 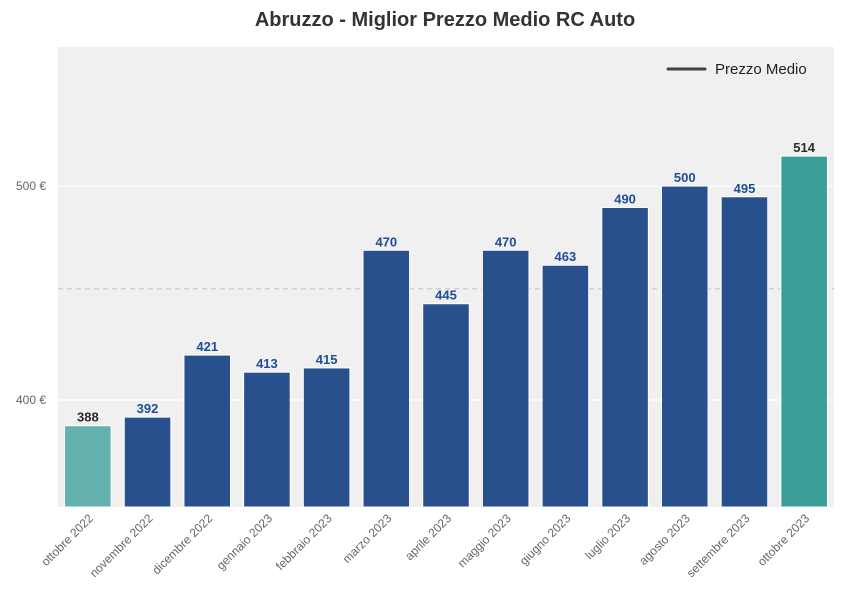 I want to click on legend: Prezzo Medio, so click(x=736, y=69).